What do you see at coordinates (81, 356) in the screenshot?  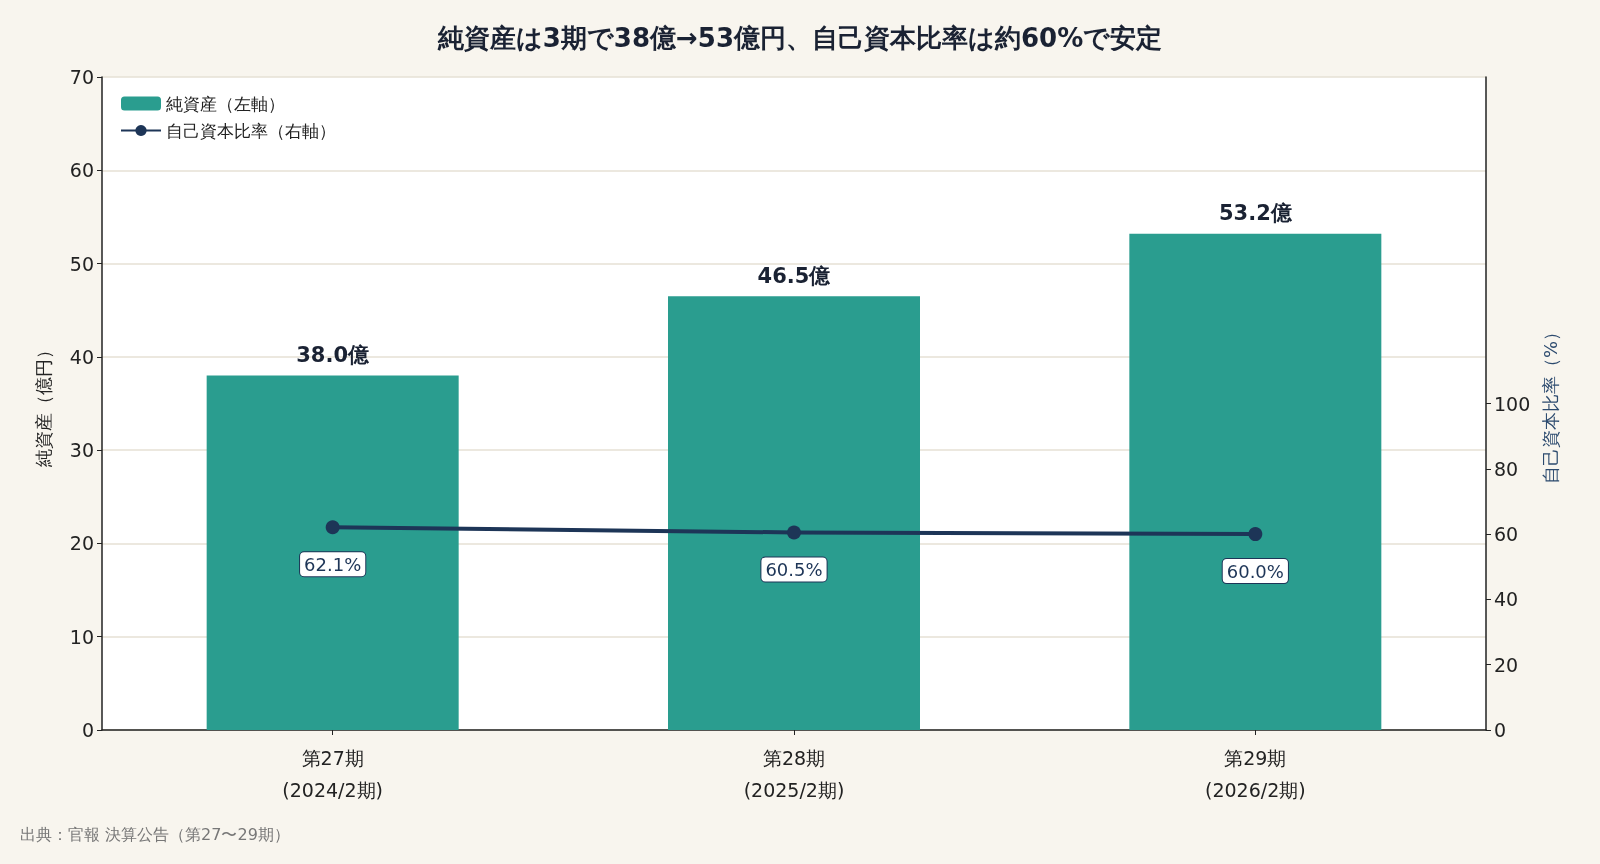 I see `y-tick-label: 40` at bounding box center [81, 356].